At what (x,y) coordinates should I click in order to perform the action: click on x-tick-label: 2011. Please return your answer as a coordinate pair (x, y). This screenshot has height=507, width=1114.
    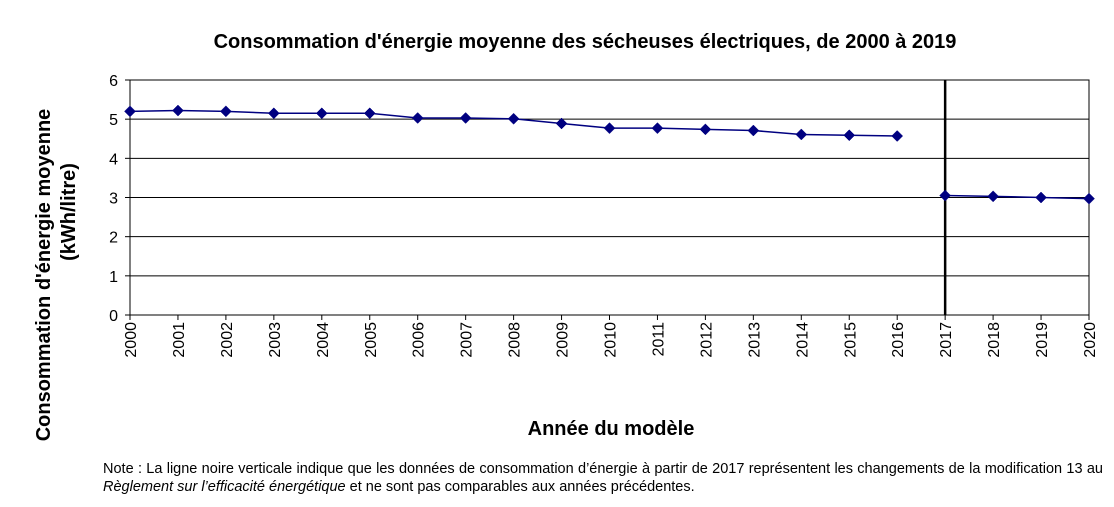
    Looking at the image, I should click on (658, 339).